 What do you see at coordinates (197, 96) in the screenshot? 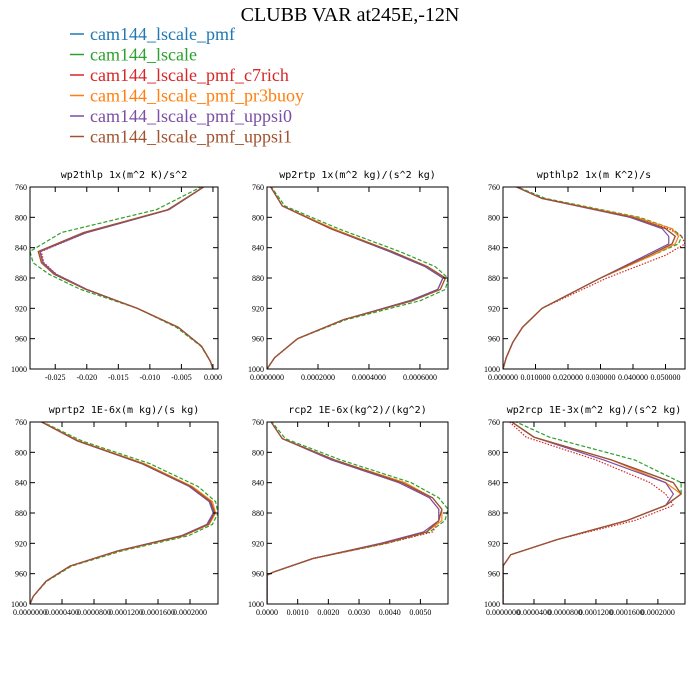
I see `legend-label: cam144_lscale_pmf_pr3buoy` at bounding box center [197, 96].